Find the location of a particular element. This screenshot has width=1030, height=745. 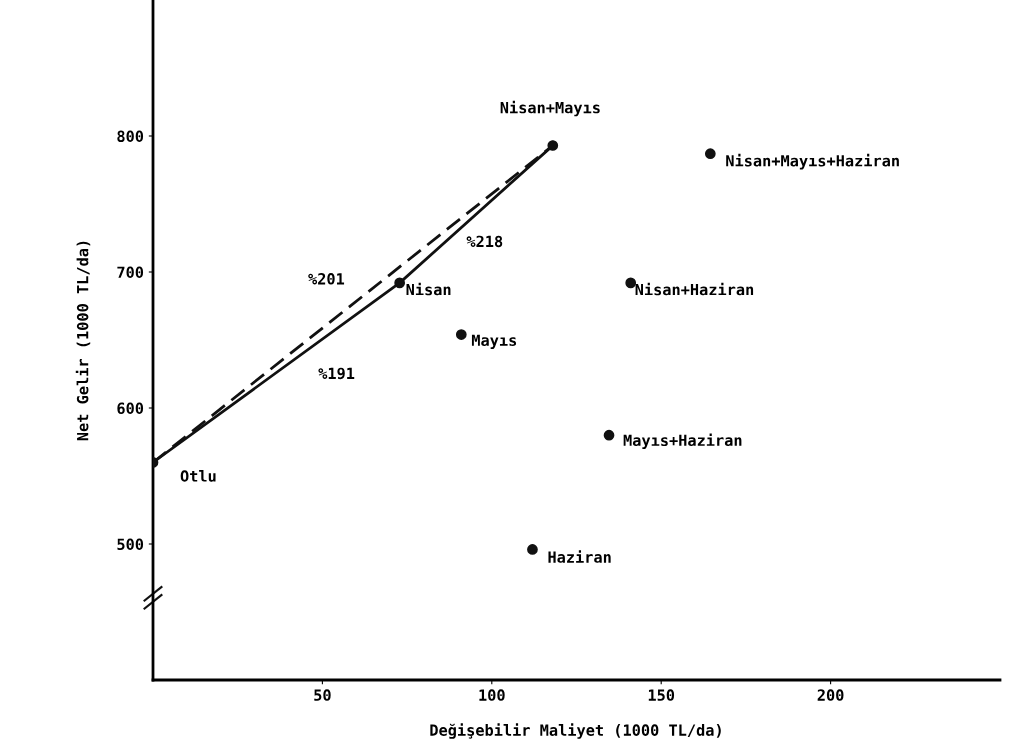

annotation: %201 is located at coordinates (326, 279).